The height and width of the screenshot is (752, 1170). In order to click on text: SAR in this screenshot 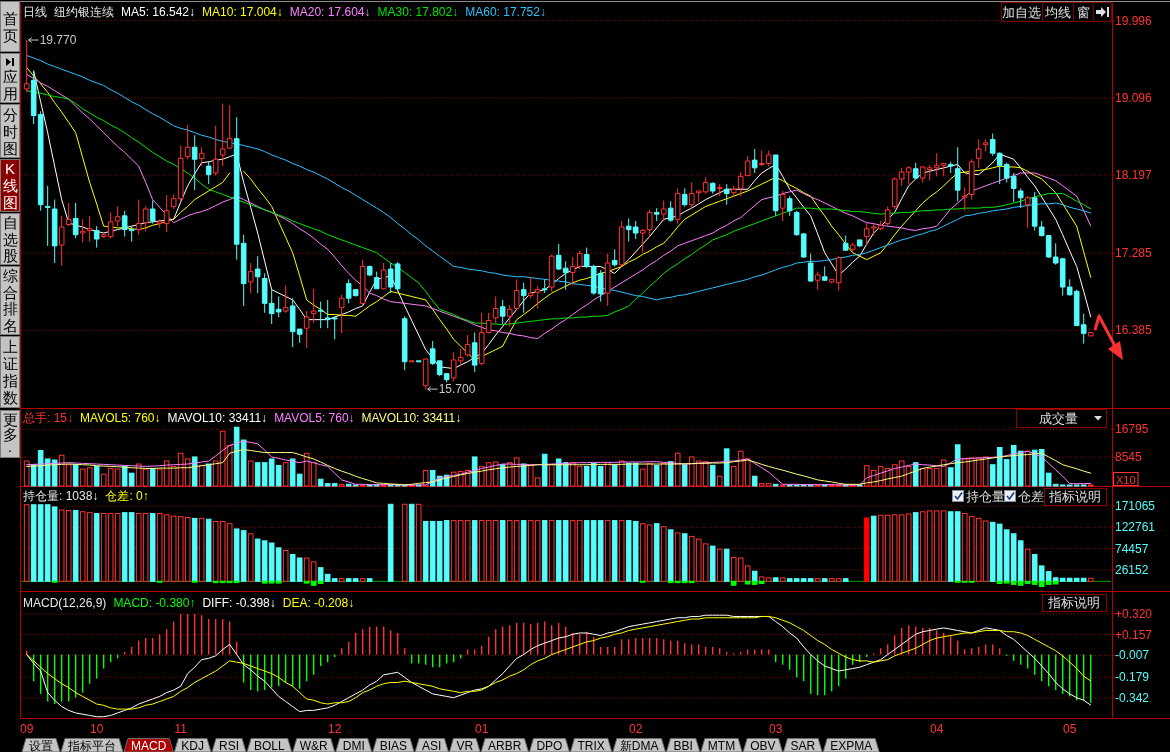, I will do `click(803, 745)`.